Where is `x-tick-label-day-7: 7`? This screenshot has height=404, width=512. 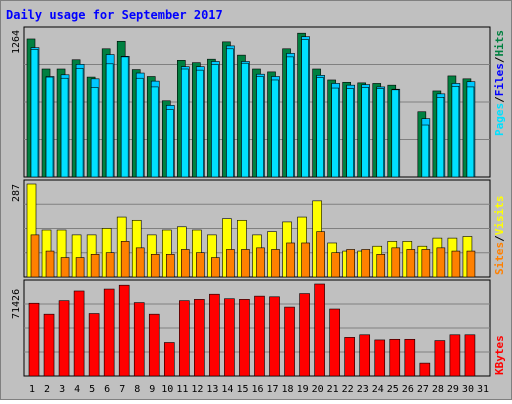 x-tick-label-day-7: 7 is located at coordinates (122, 389).